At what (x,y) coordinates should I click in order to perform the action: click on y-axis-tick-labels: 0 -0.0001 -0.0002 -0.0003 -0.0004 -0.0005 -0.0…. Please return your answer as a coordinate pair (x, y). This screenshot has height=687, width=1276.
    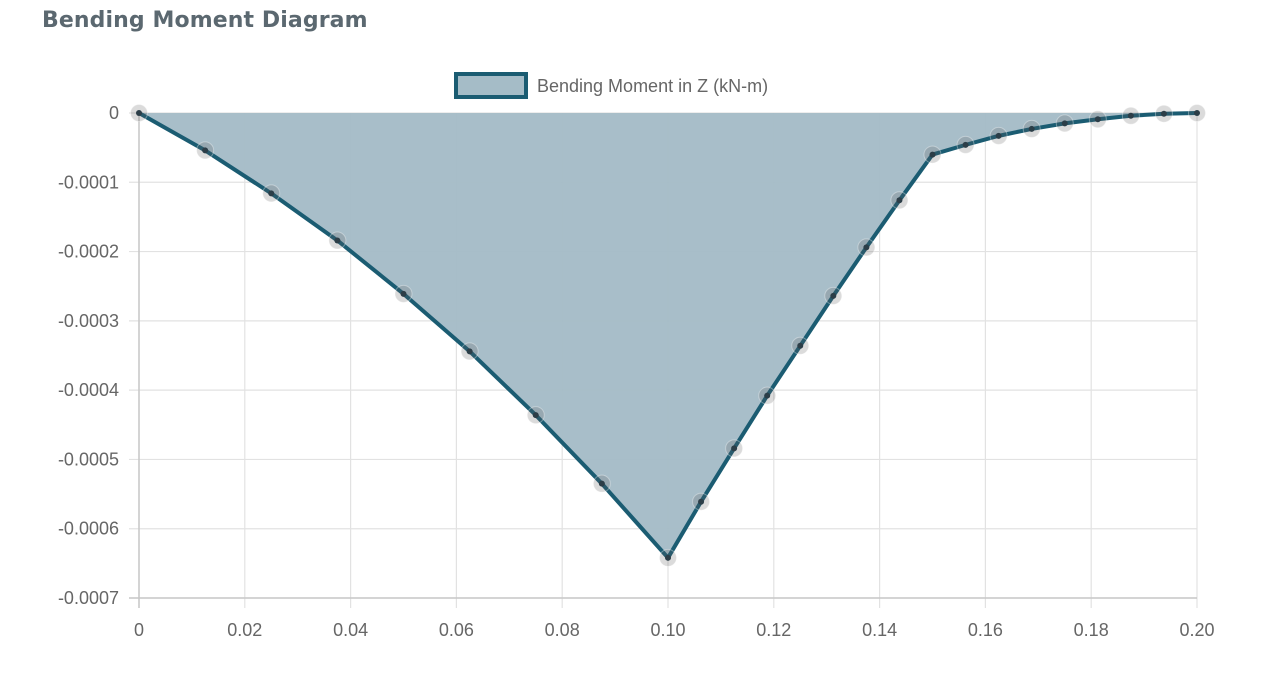
    Looking at the image, I should click on (88, 355).